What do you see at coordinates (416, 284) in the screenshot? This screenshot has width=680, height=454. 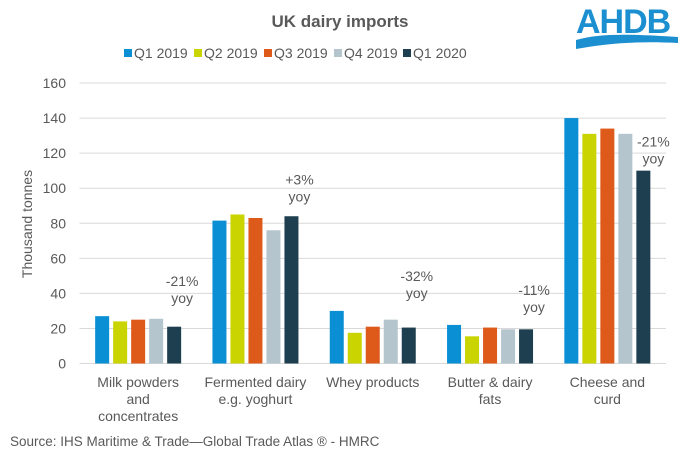 I see `yoy-annotation: -32% yoy` at bounding box center [416, 284].